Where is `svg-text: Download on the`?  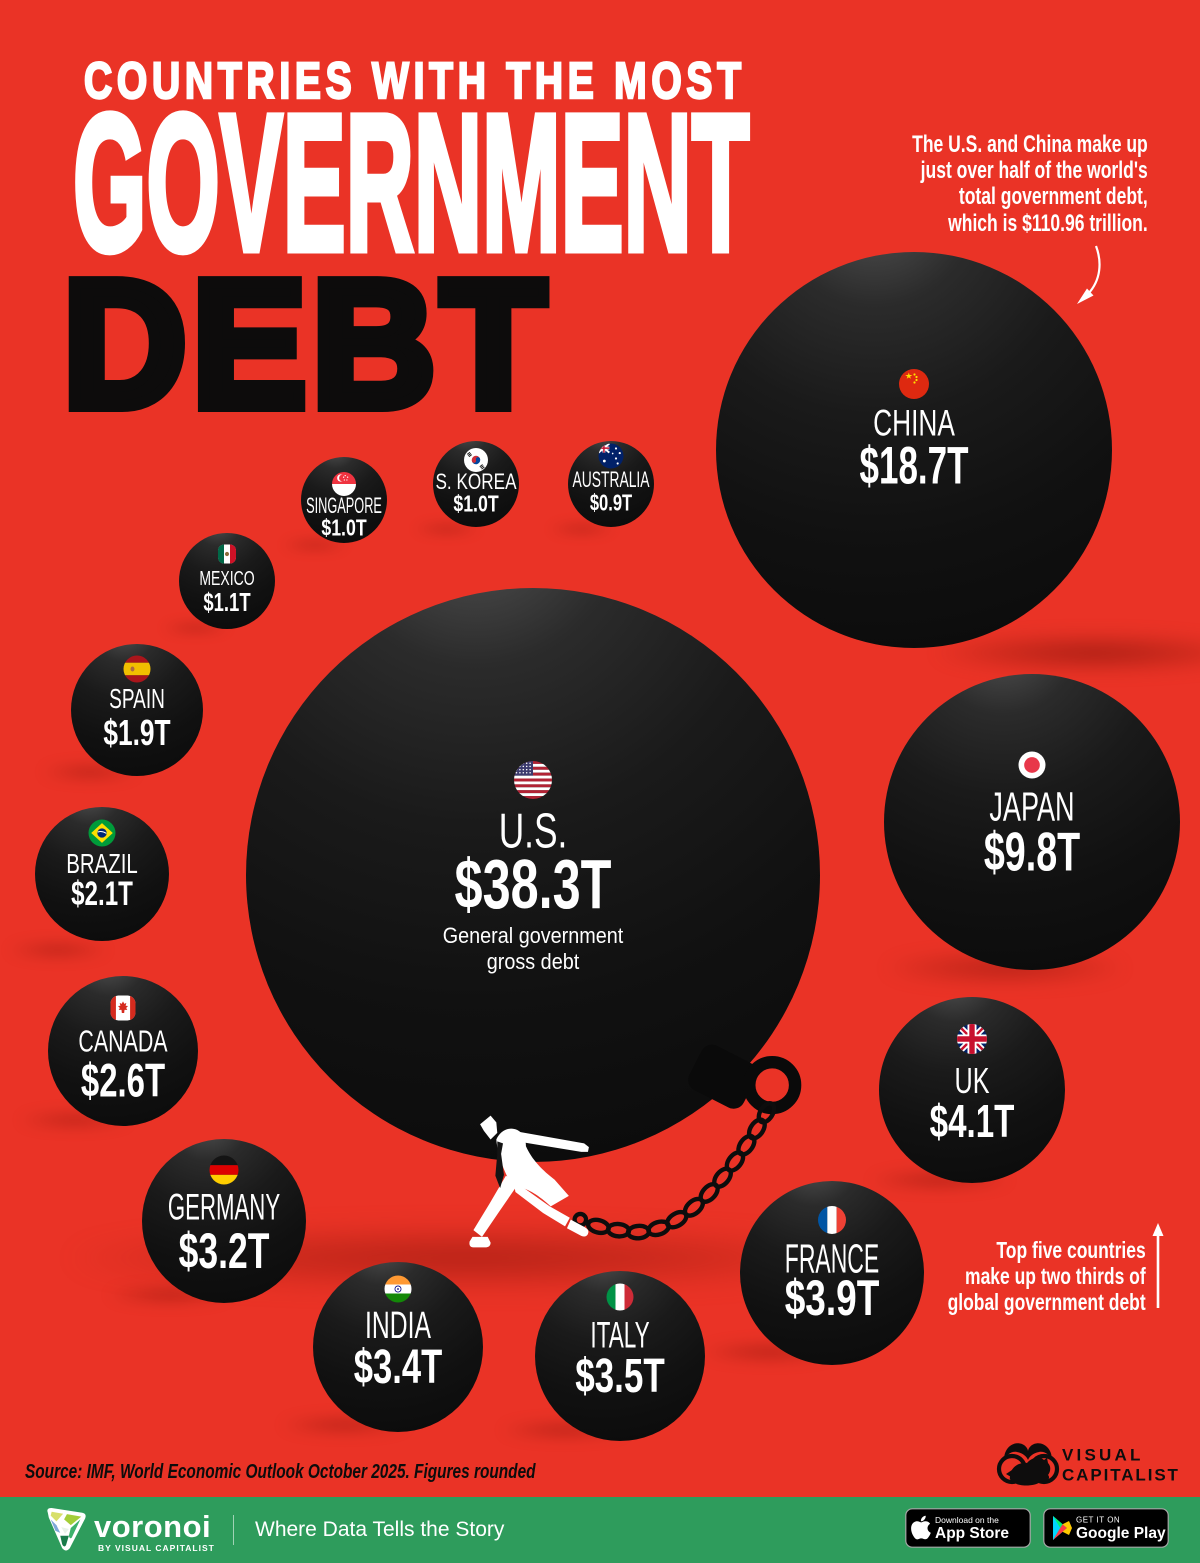
svg-text: Download on the is located at coordinates (967, 1520).